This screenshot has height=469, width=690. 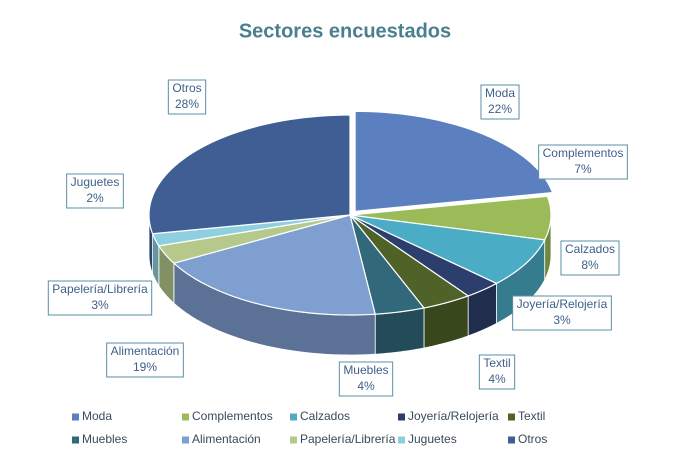 What do you see at coordinates (500, 109) in the screenshot?
I see `label-value: 22%` at bounding box center [500, 109].